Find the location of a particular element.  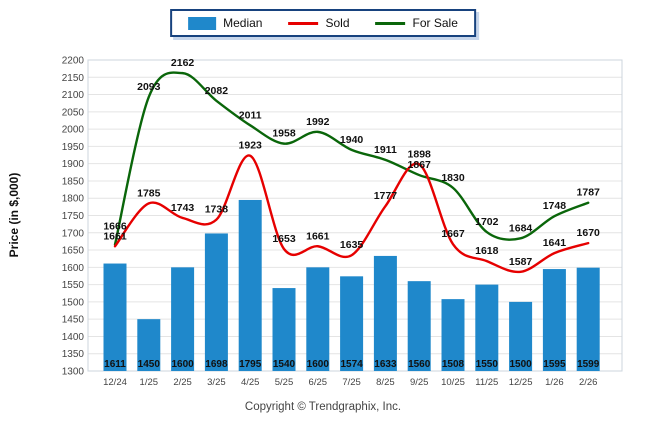

y-tick-label: 2050 is located at coordinates (73, 112).